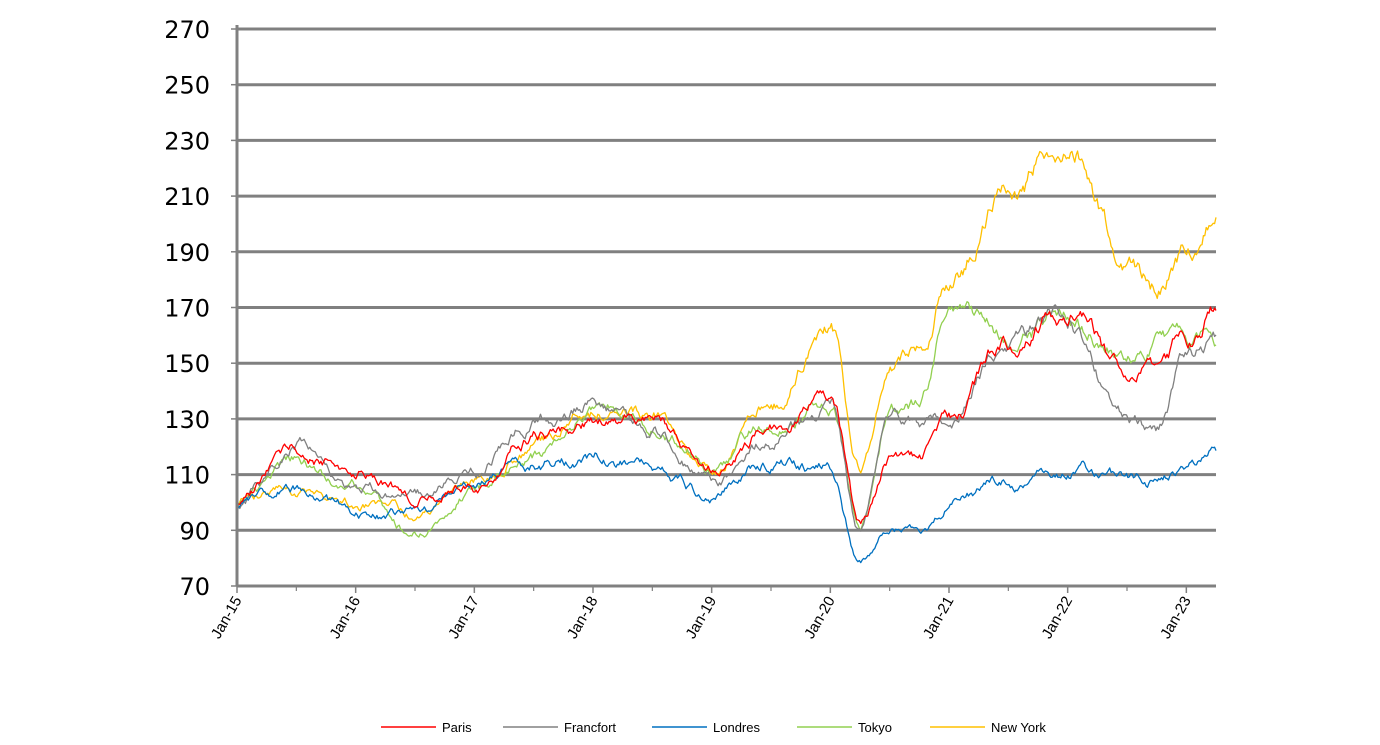 This screenshot has height=745, width=1380. What do you see at coordinates (187, 309) in the screenshot?
I see `y-tick-label: 170` at bounding box center [187, 309].